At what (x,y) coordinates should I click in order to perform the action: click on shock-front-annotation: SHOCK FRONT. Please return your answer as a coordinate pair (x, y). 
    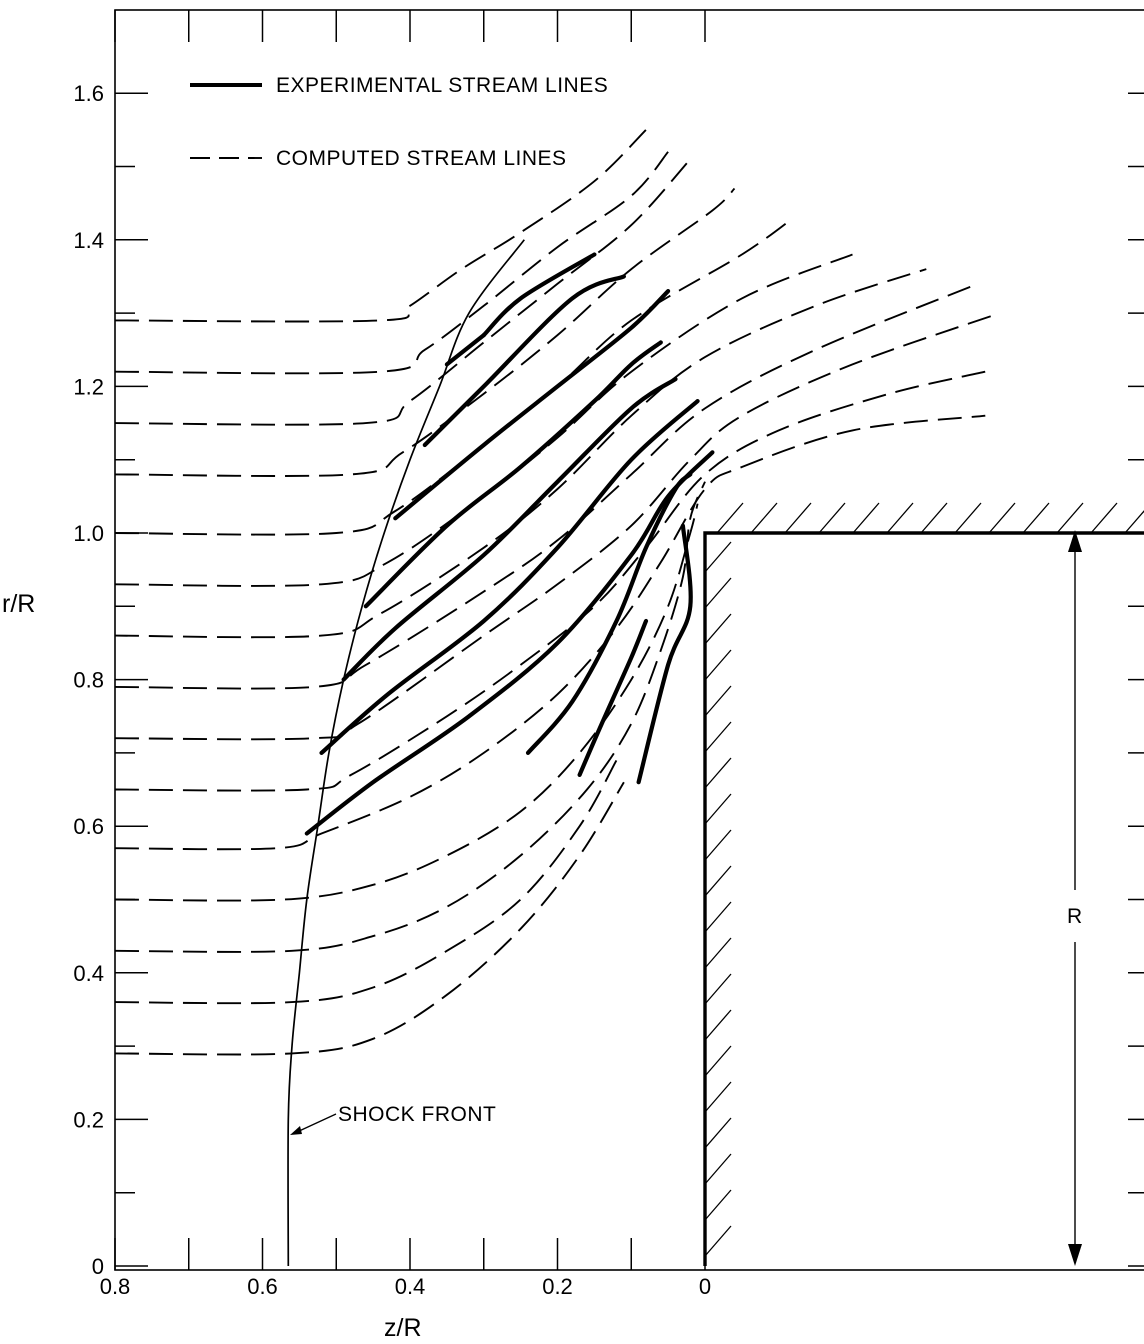
    Looking at the image, I should click on (393, 1119).